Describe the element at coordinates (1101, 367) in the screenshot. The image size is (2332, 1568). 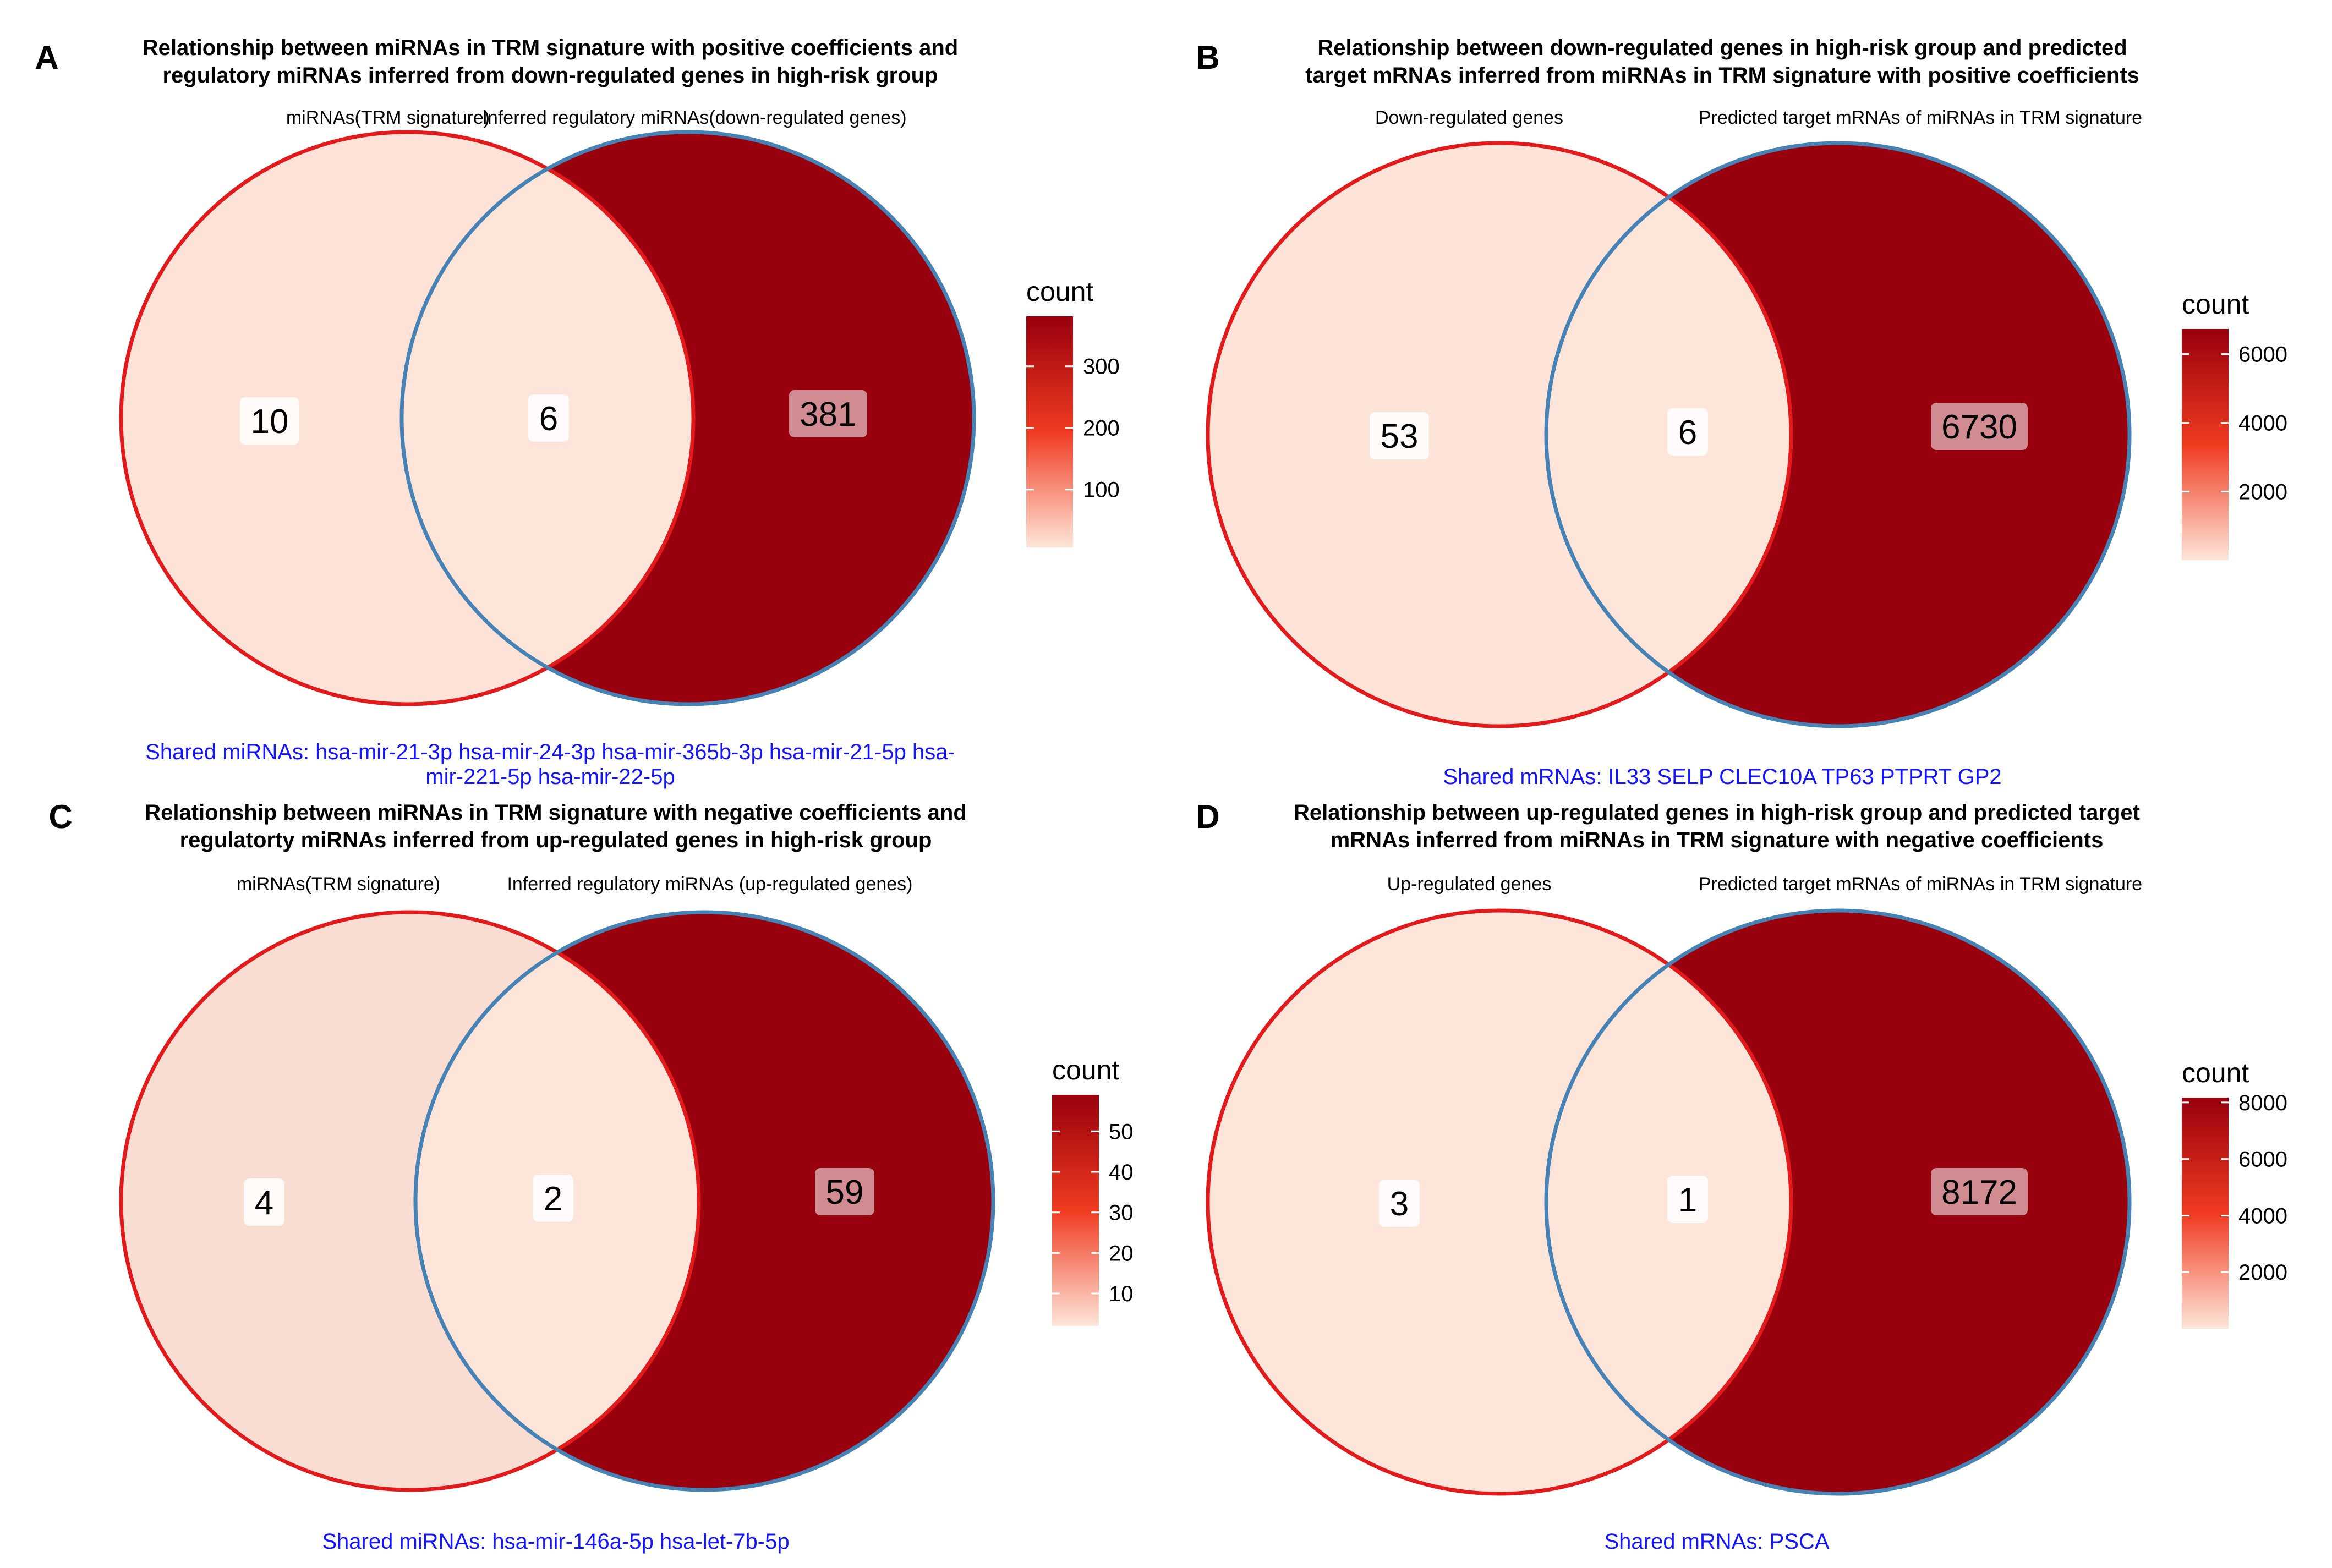
I see `legend-tick-label: 300` at that location.